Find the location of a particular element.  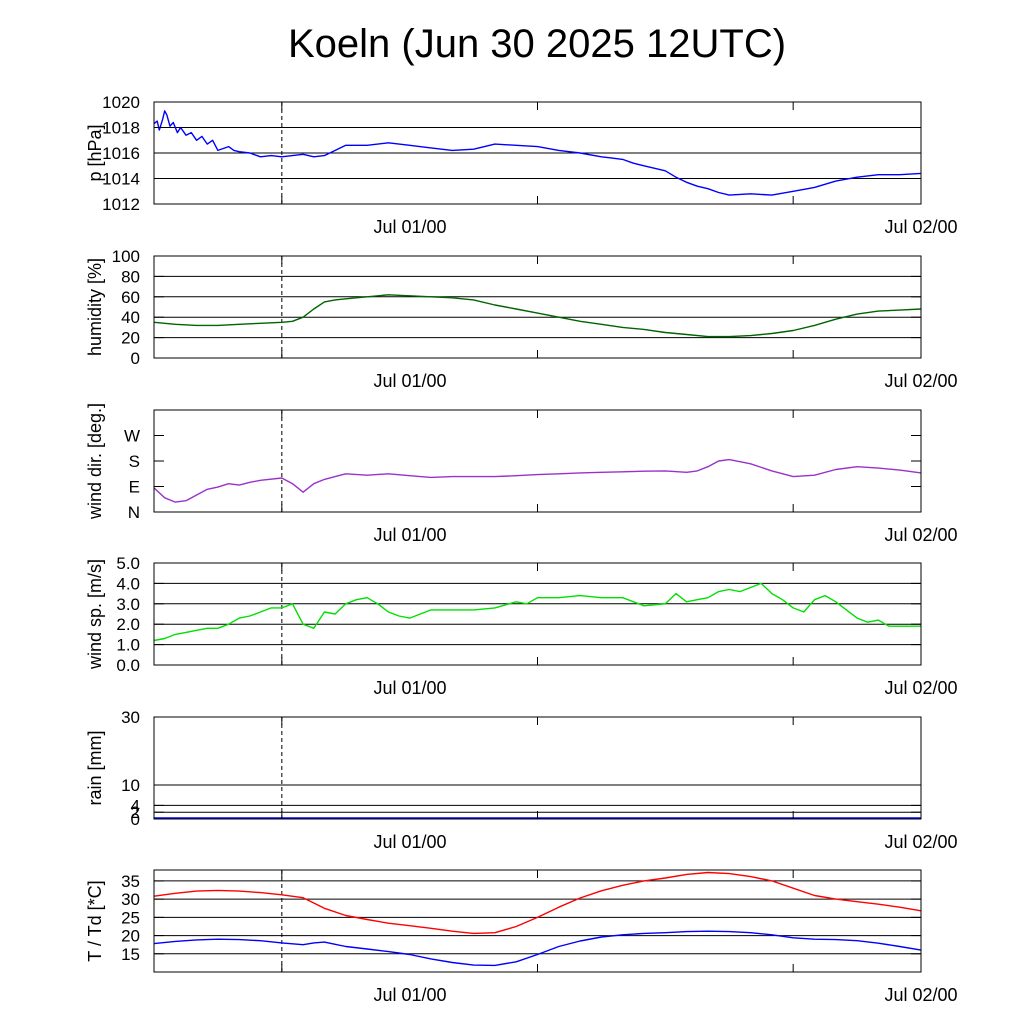

wind_direction-series-line is located at coordinates (537, 480).